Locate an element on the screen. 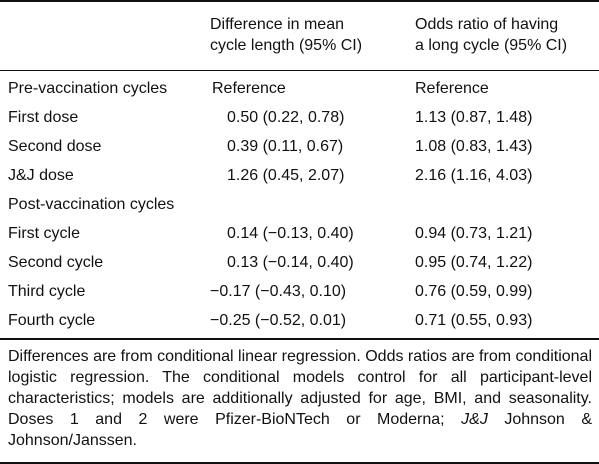 The image size is (599, 464). table-row: Post-vaccination cycles is located at coordinates (299, 204).